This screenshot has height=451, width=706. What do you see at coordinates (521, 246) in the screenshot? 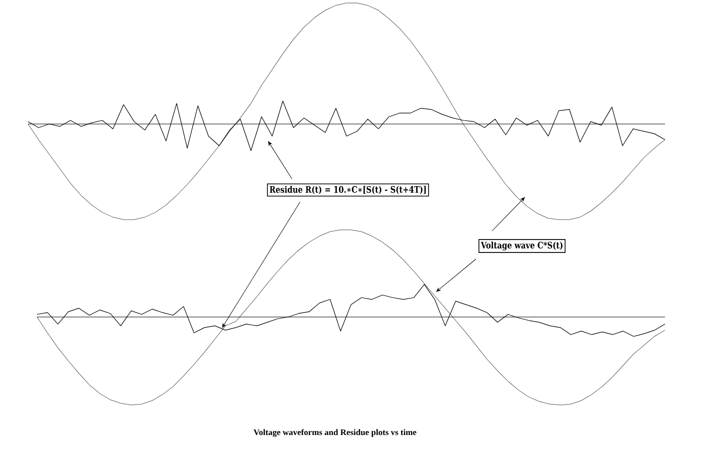
I see `annotation: Voltage wave C*S(t)` at bounding box center [521, 246].